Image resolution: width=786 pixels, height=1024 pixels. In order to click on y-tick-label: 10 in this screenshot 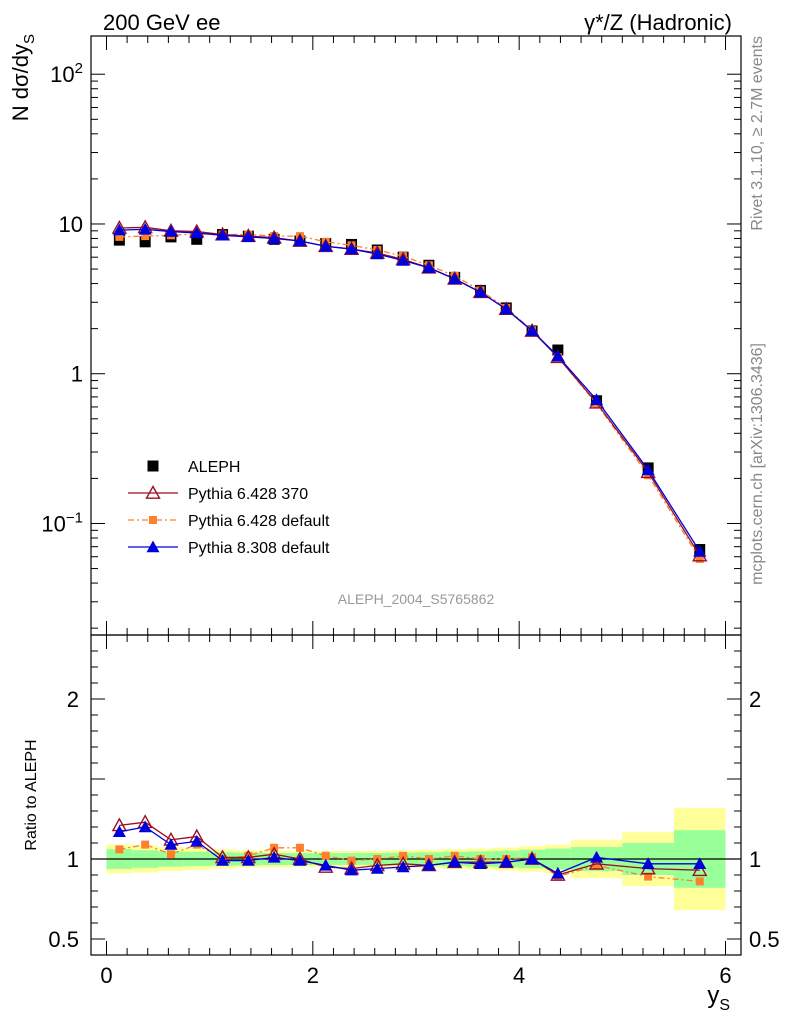, I will do `click(71, 224)`.